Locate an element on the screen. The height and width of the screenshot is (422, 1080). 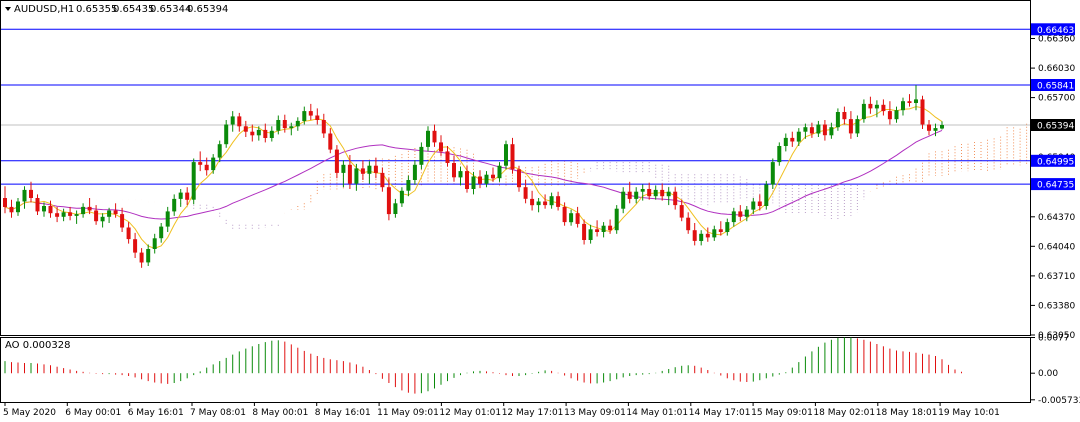
price-tick-label: 0.63050 is located at coordinates (1056, 336).